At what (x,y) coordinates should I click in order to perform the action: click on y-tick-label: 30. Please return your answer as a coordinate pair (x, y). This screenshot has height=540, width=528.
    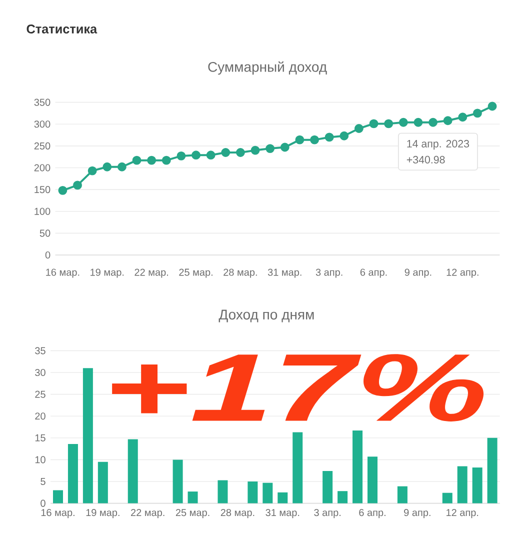
    Looking at the image, I should click on (40, 372).